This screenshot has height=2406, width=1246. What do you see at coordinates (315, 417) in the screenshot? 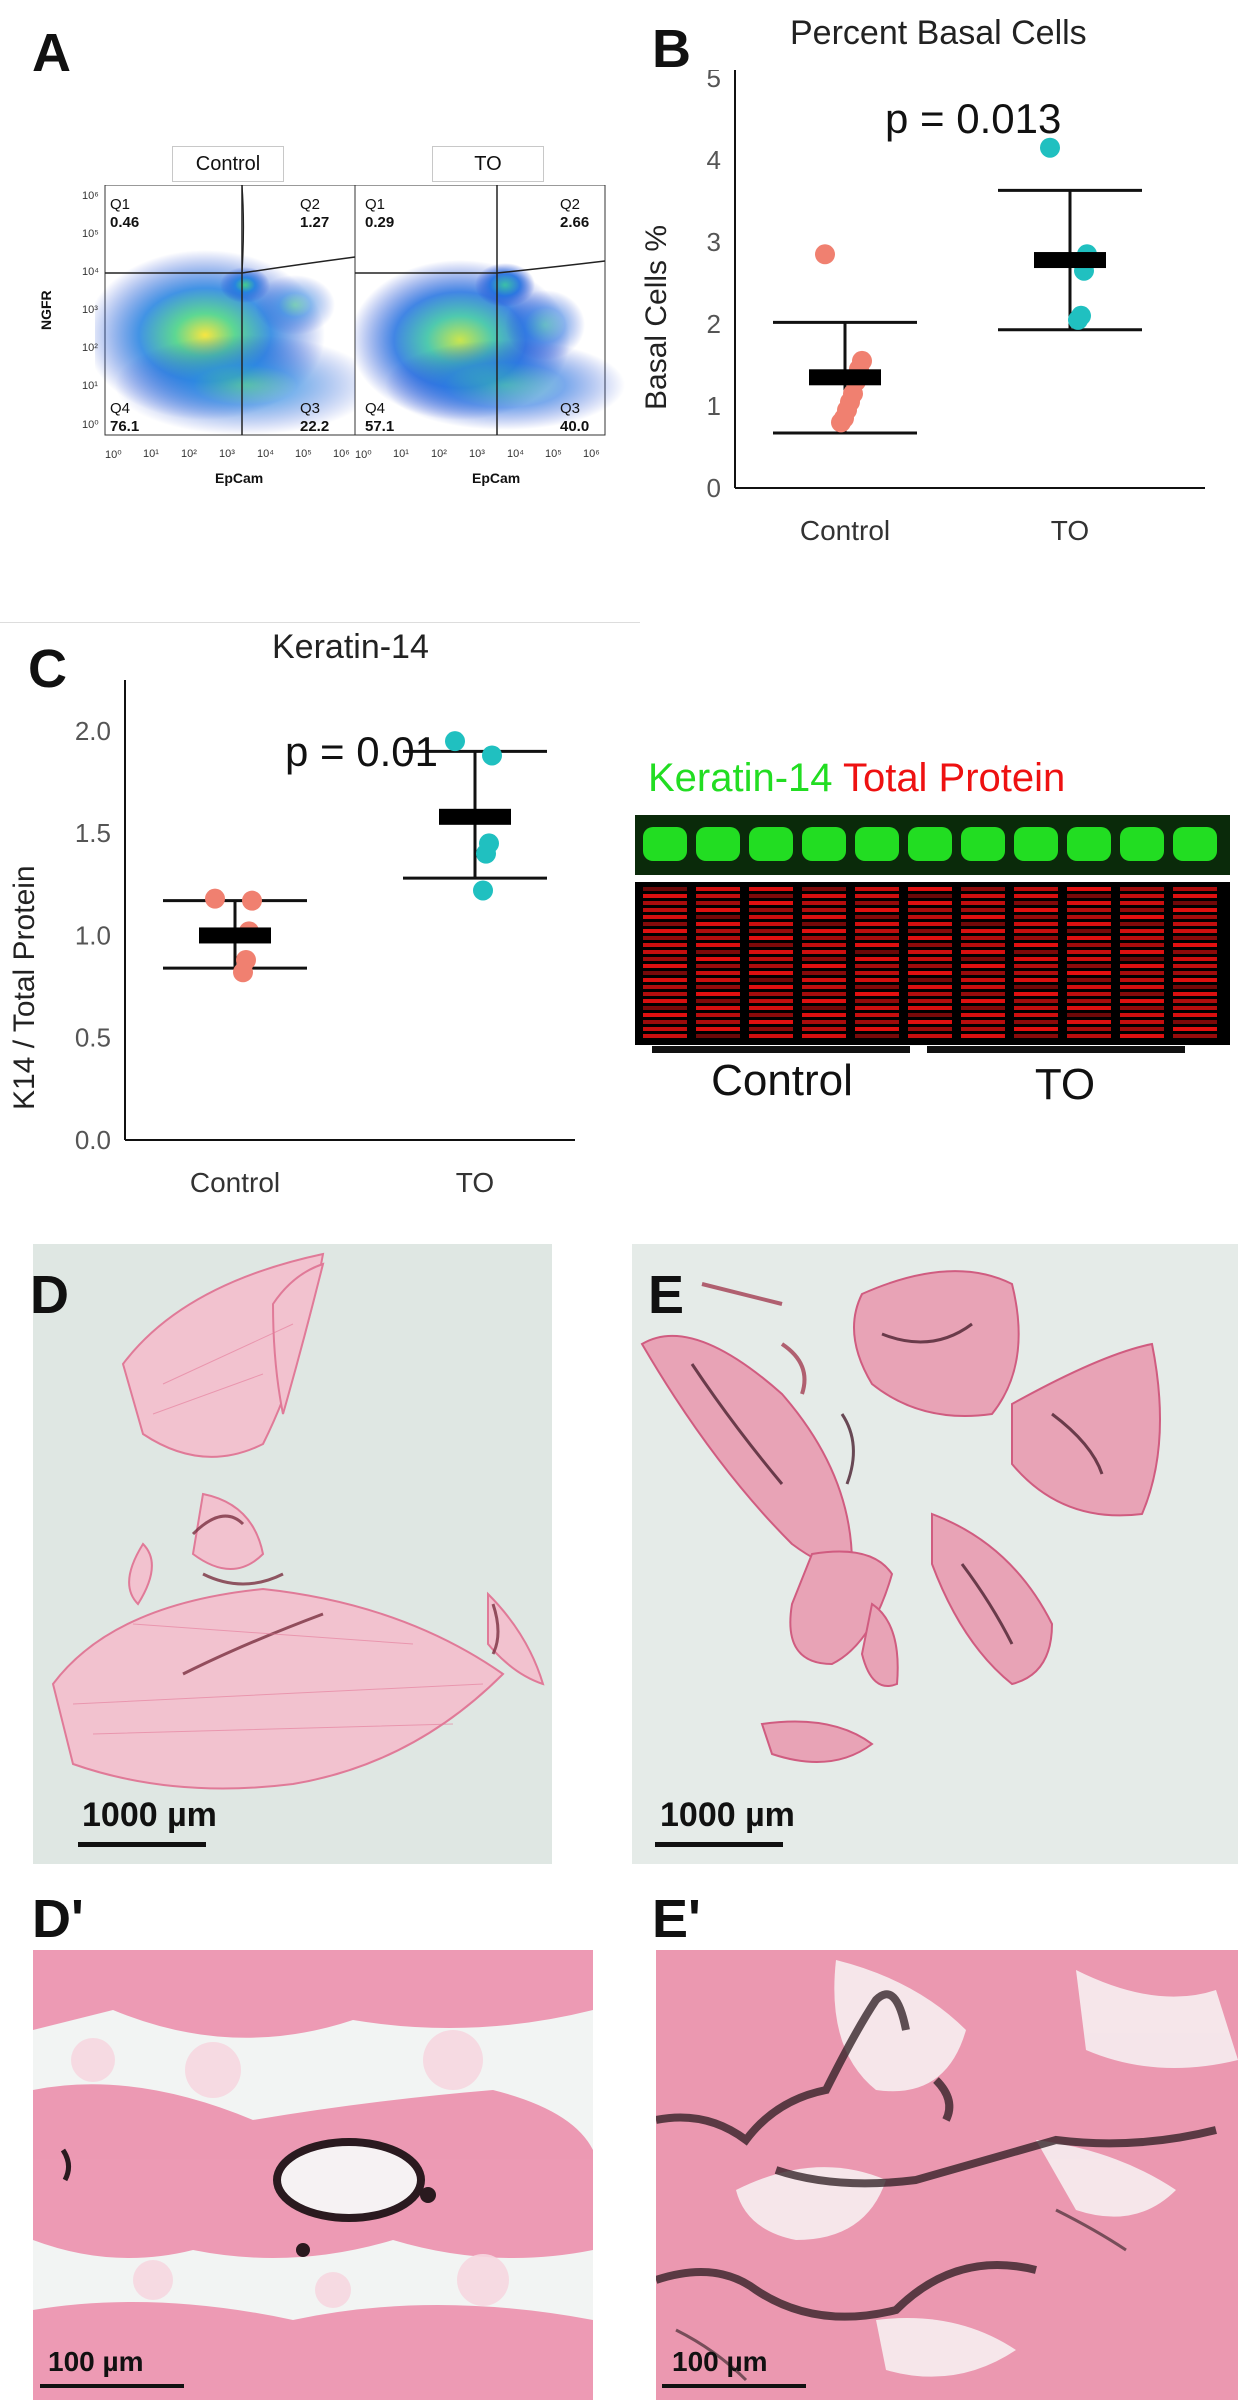
I see `ctrl-q3: Q3 22.2` at bounding box center [315, 417].